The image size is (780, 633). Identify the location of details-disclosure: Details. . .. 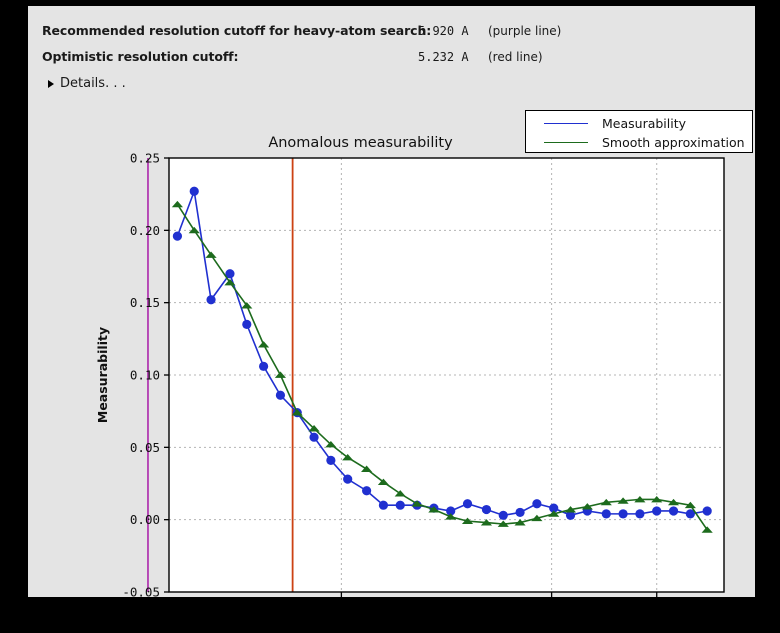
(87, 83).